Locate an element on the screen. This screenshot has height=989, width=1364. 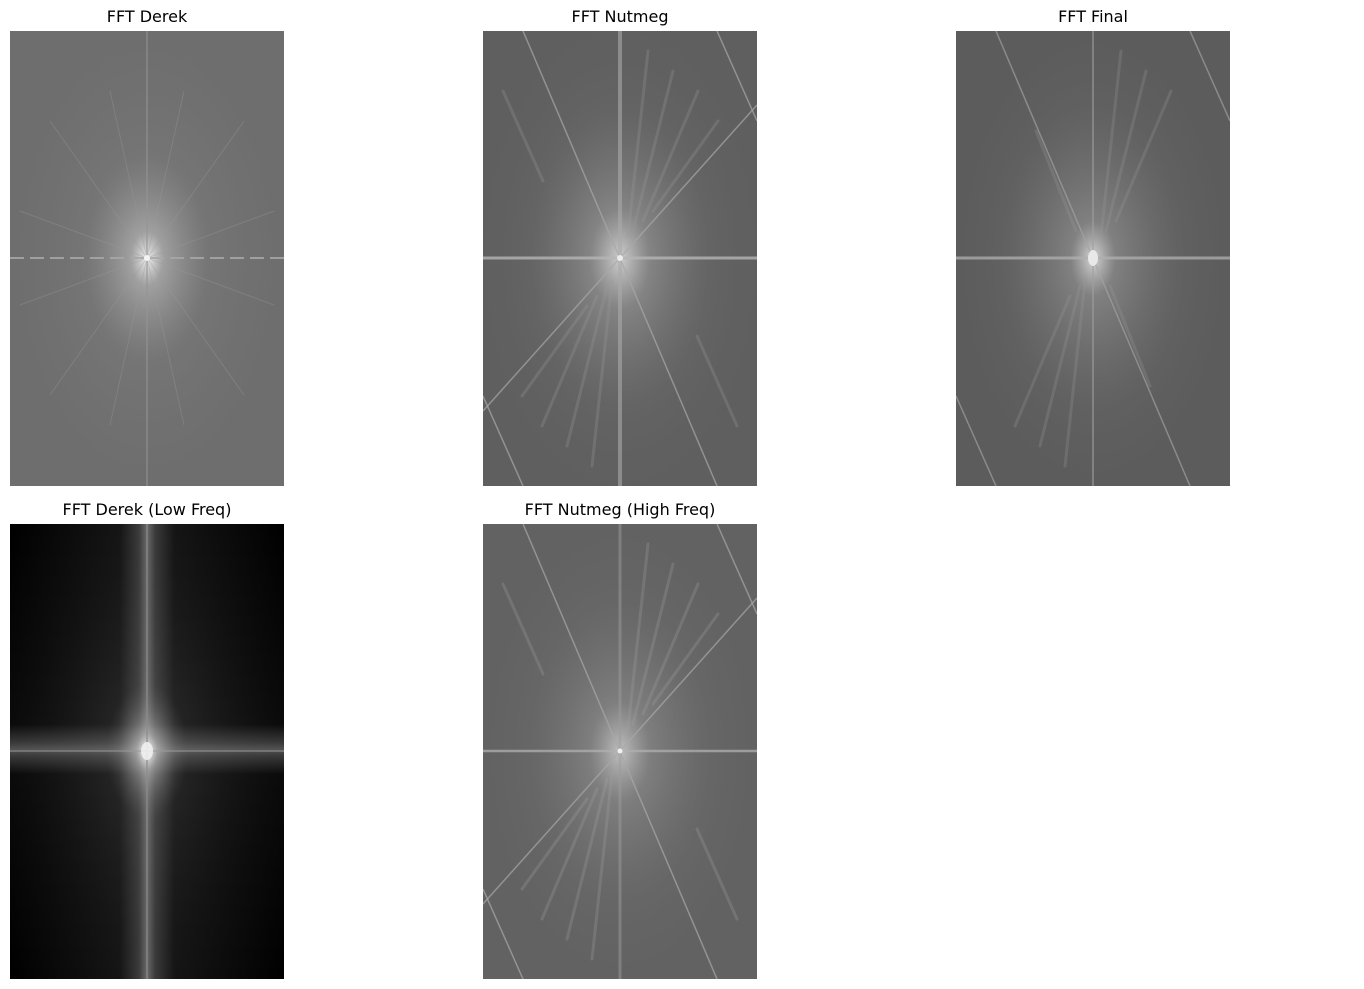
panel-title: FFT Nutmeg is located at coordinates (620, 16).